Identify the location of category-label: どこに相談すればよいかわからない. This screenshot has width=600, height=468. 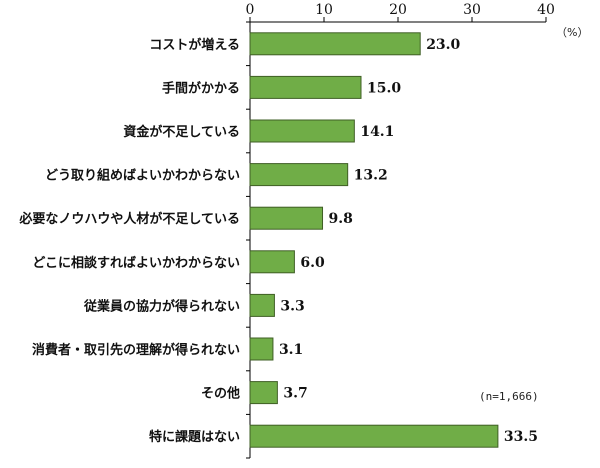
(136, 263).